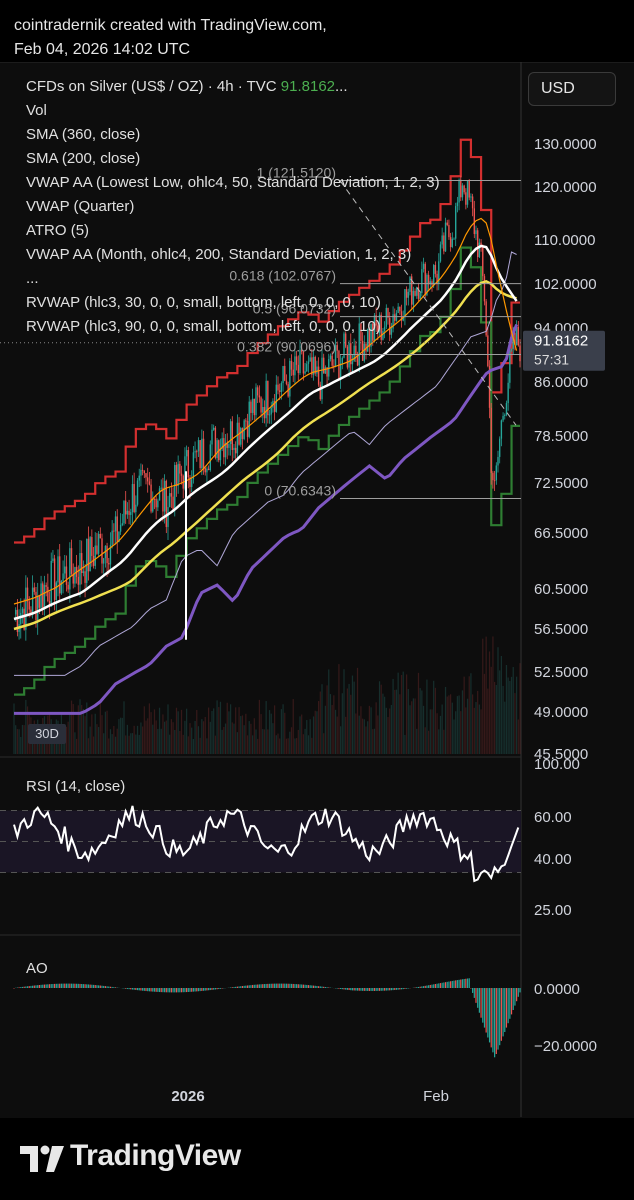  What do you see at coordinates (83, 158) in the screenshot?
I see `legend-sma200: SMA (200, close)` at bounding box center [83, 158].